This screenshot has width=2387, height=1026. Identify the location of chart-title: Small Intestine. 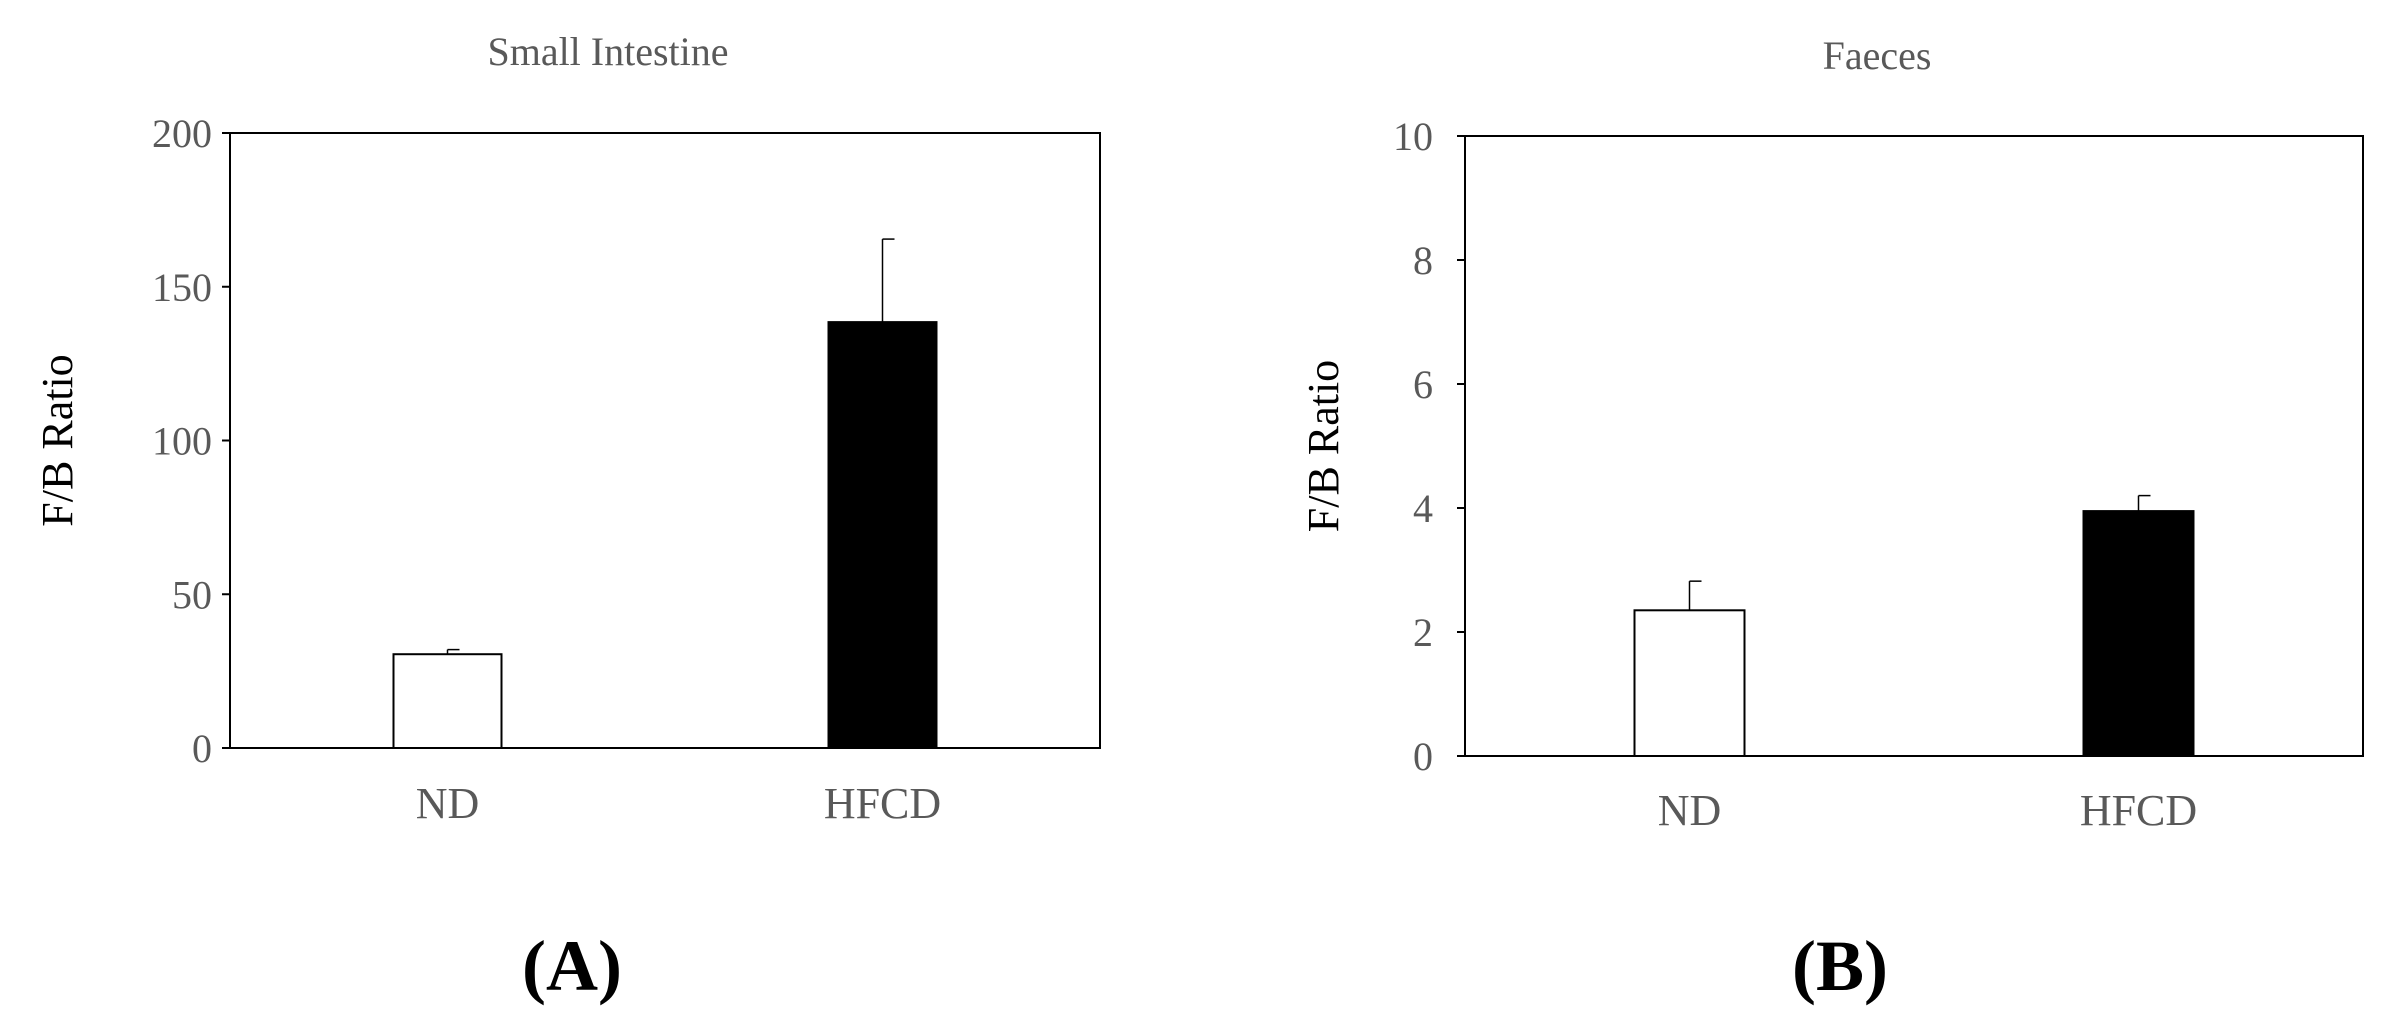
(607, 51).